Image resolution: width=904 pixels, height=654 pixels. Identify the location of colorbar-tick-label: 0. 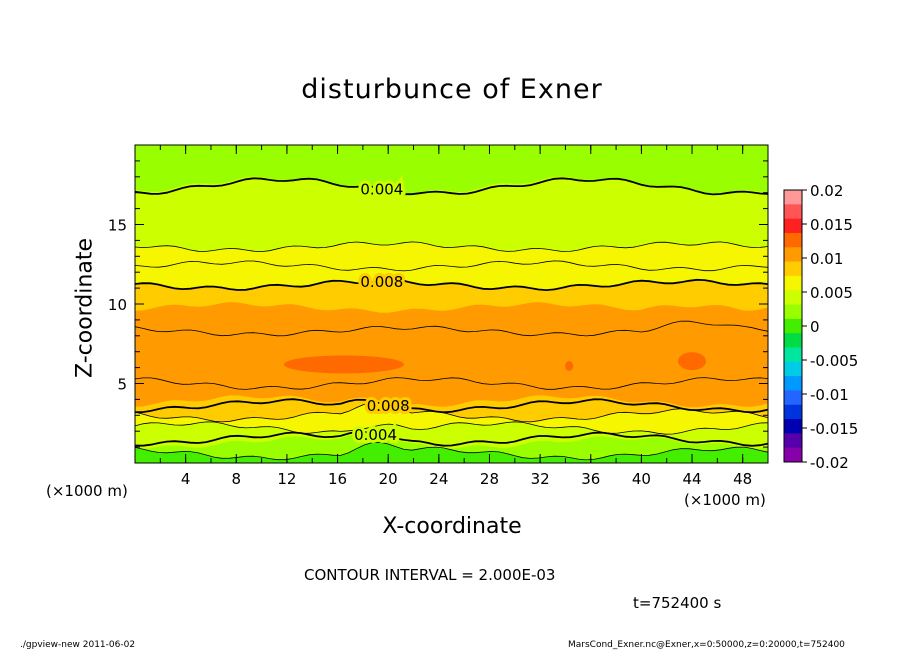
(815, 327).